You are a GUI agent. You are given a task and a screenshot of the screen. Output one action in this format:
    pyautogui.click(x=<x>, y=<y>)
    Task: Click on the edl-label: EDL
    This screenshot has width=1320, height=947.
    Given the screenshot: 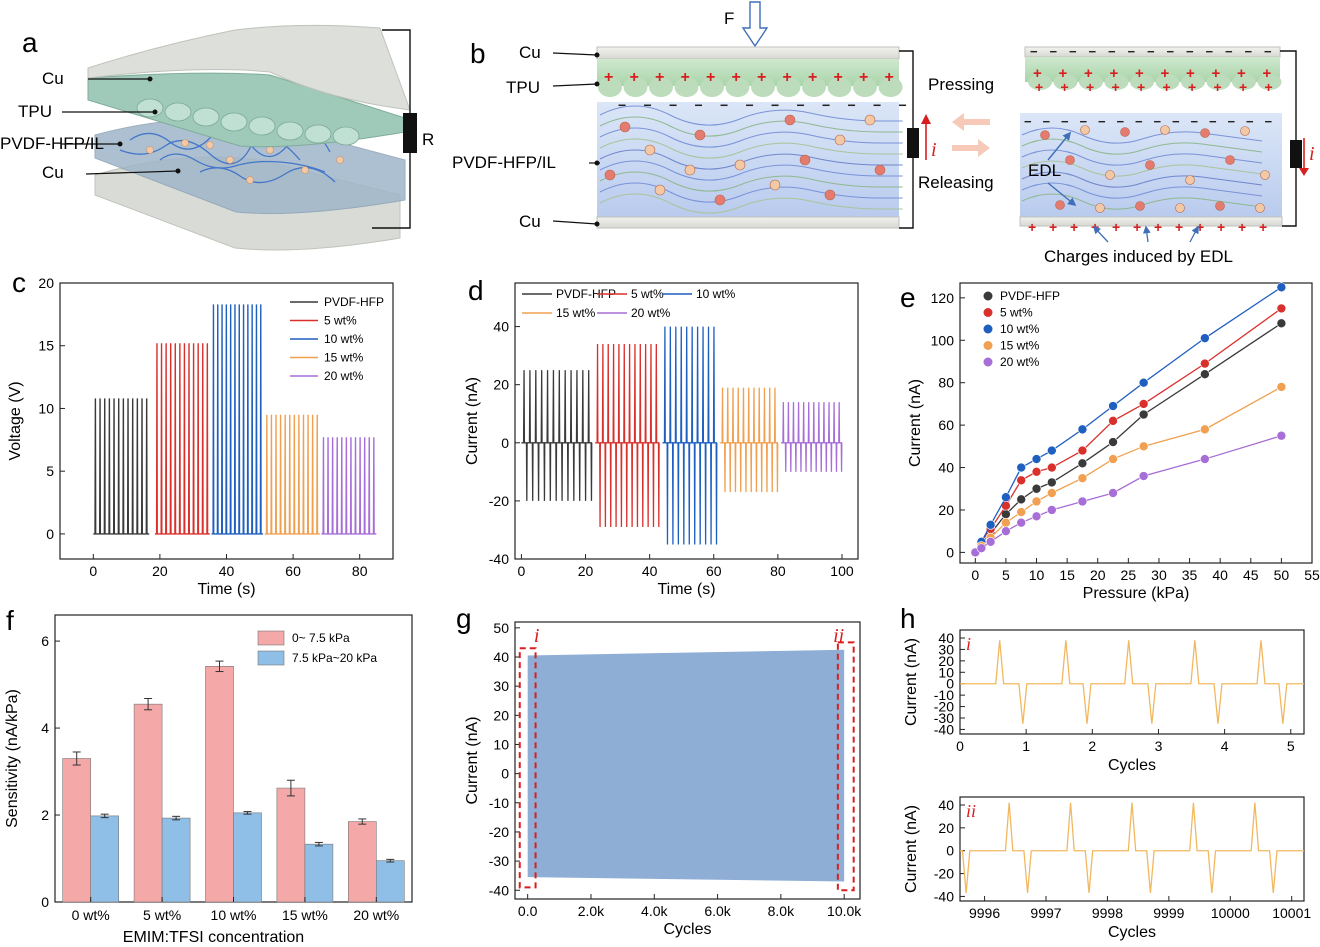 What is the action you would take?
    pyautogui.click(x=1044, y=170)
    